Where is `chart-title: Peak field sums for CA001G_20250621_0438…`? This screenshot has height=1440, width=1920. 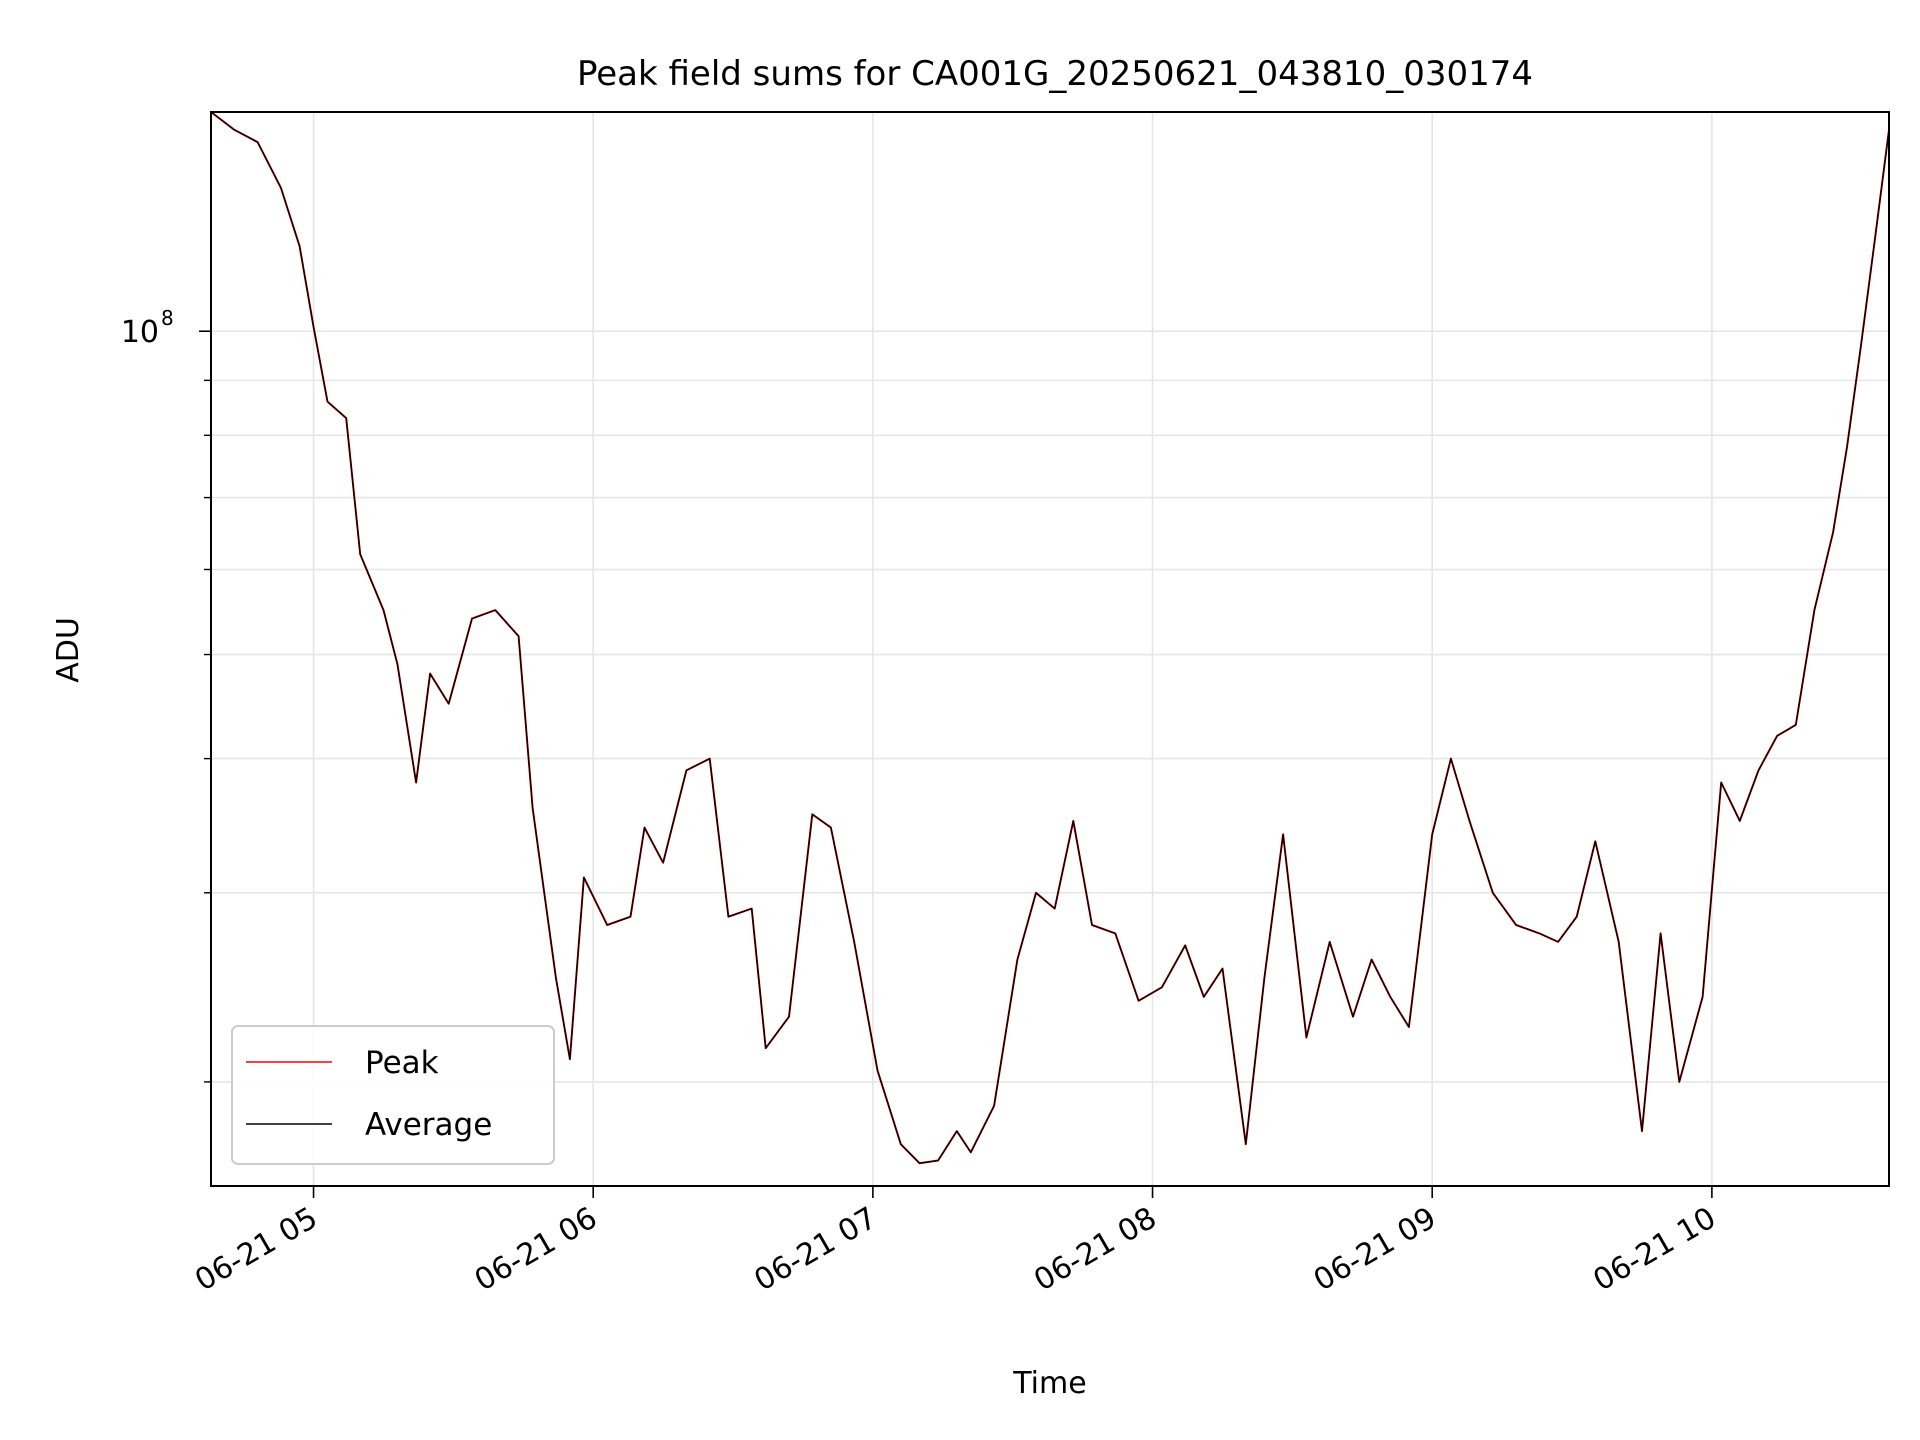
chart-title: Peak field sums for CA001G_20250621_0438… is located at coordinates (1055, 74).